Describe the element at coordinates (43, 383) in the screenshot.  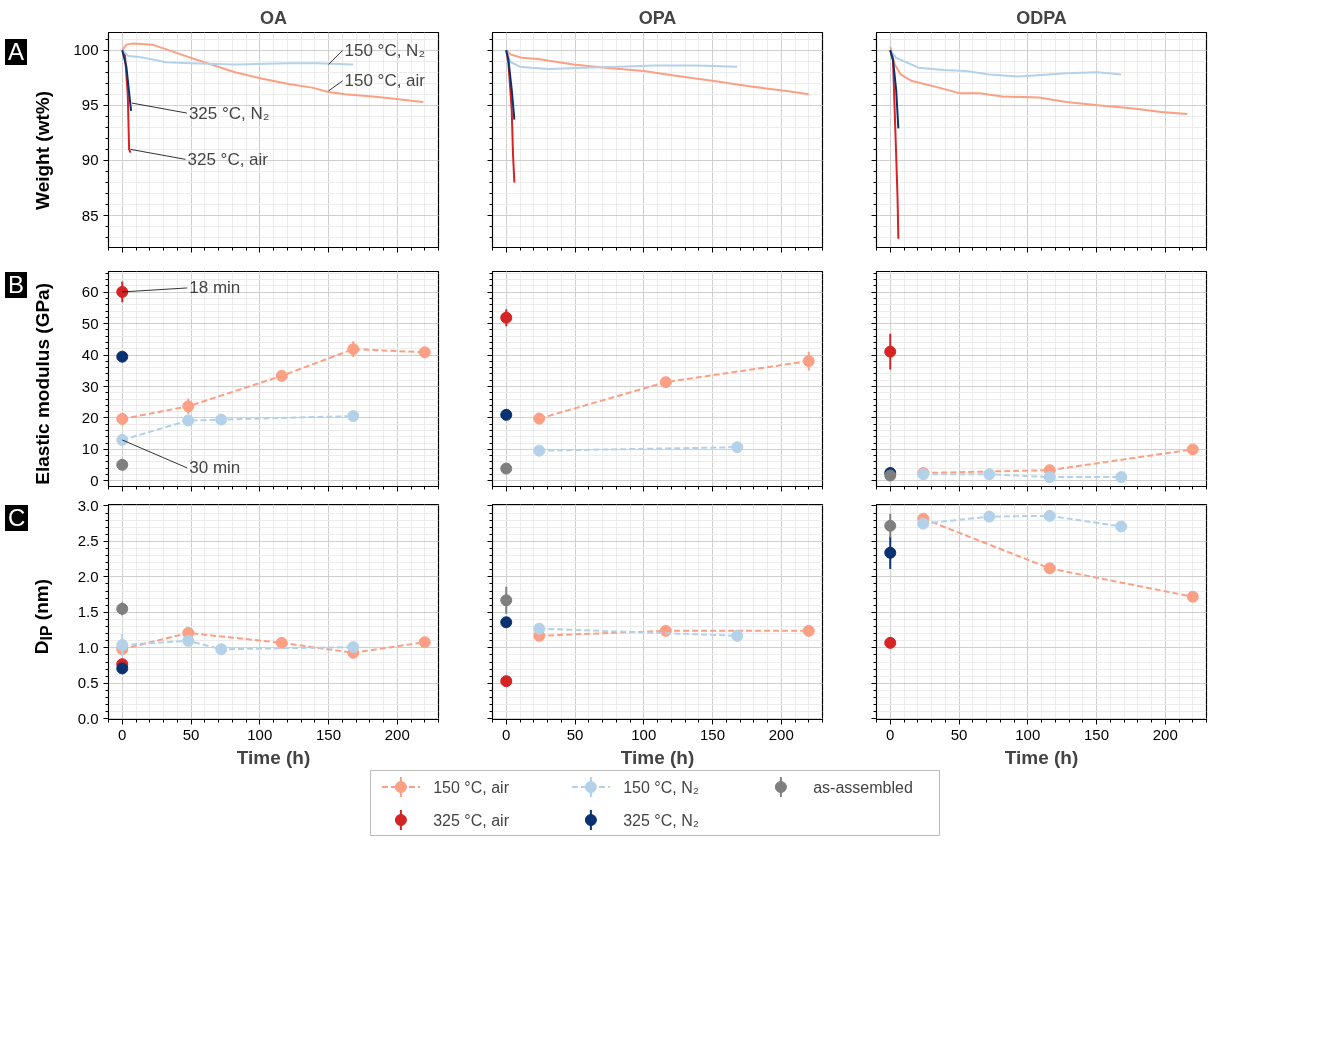
I see `y-axis-title: Elastic modulus (GPa)` at that location.